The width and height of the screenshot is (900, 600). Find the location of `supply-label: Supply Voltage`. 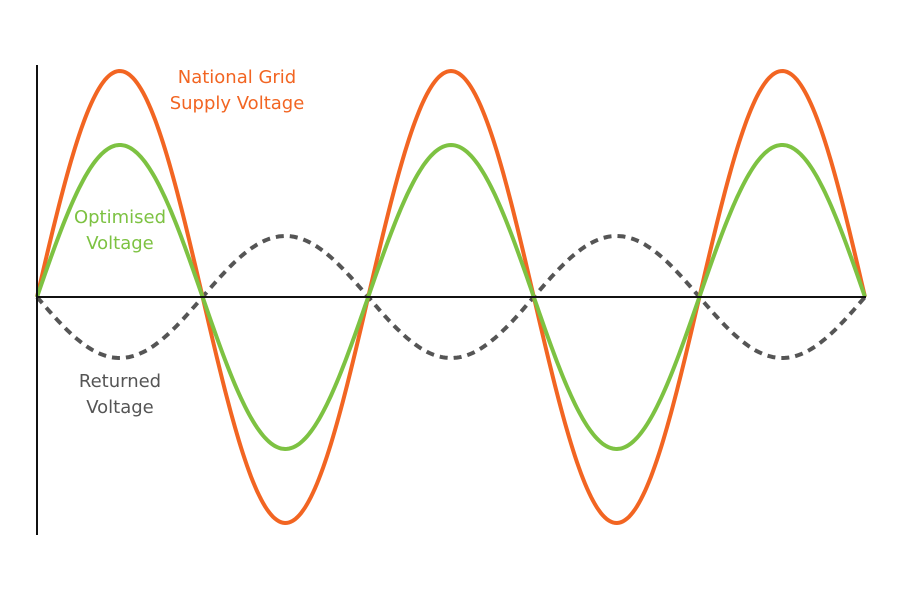

supply-label: Supply Voltage is located at coordinates (237, 103).